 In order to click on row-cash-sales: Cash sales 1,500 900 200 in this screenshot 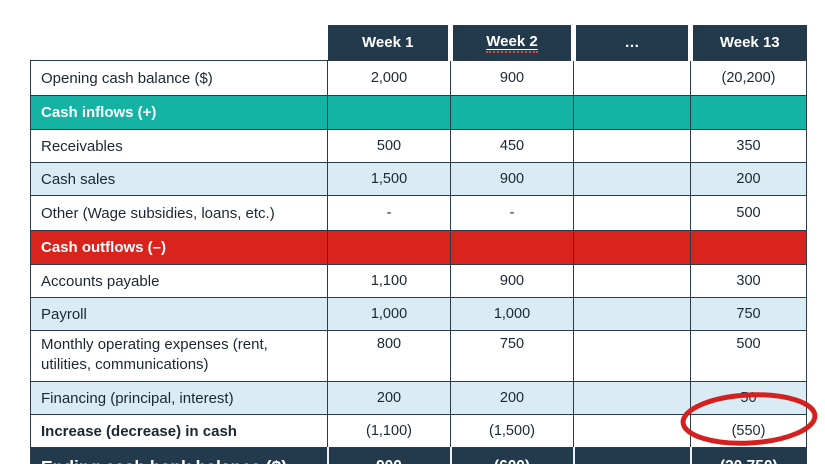, I will do `click(418, 179)`.